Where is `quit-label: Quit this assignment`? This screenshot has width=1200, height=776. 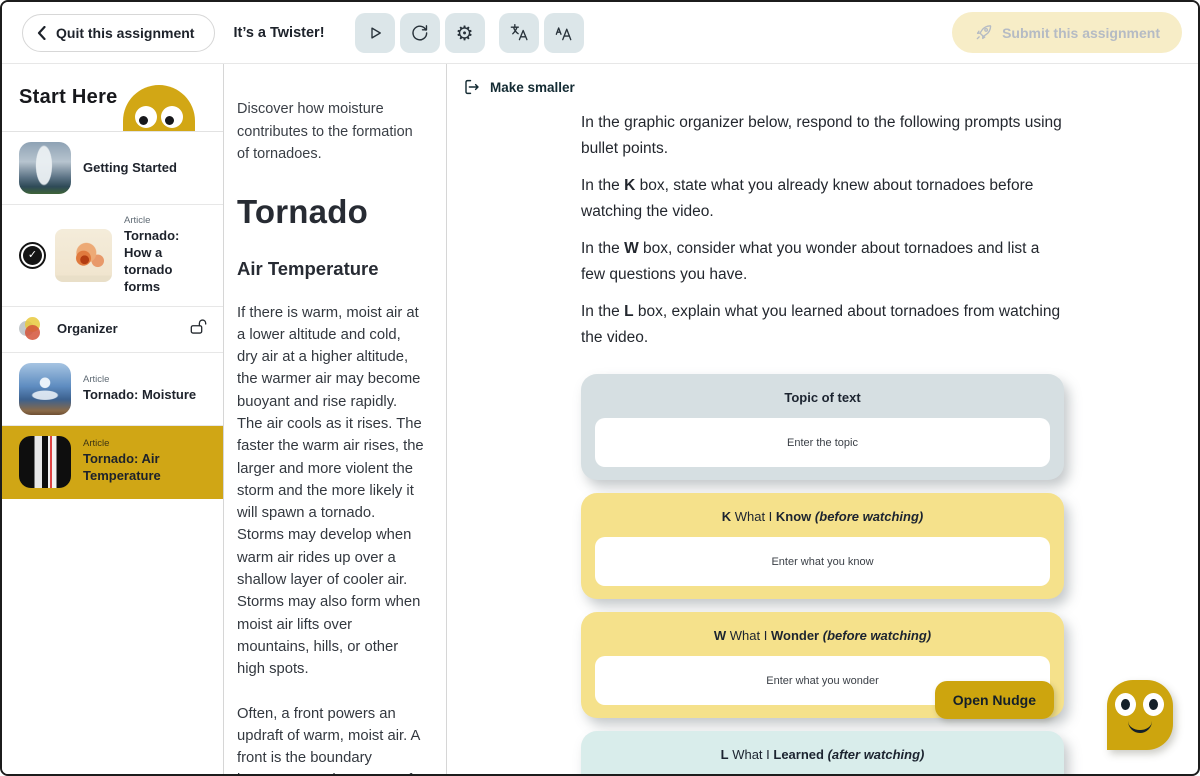 quit-label: Quit this assignment is located at coordinates (125, 32).